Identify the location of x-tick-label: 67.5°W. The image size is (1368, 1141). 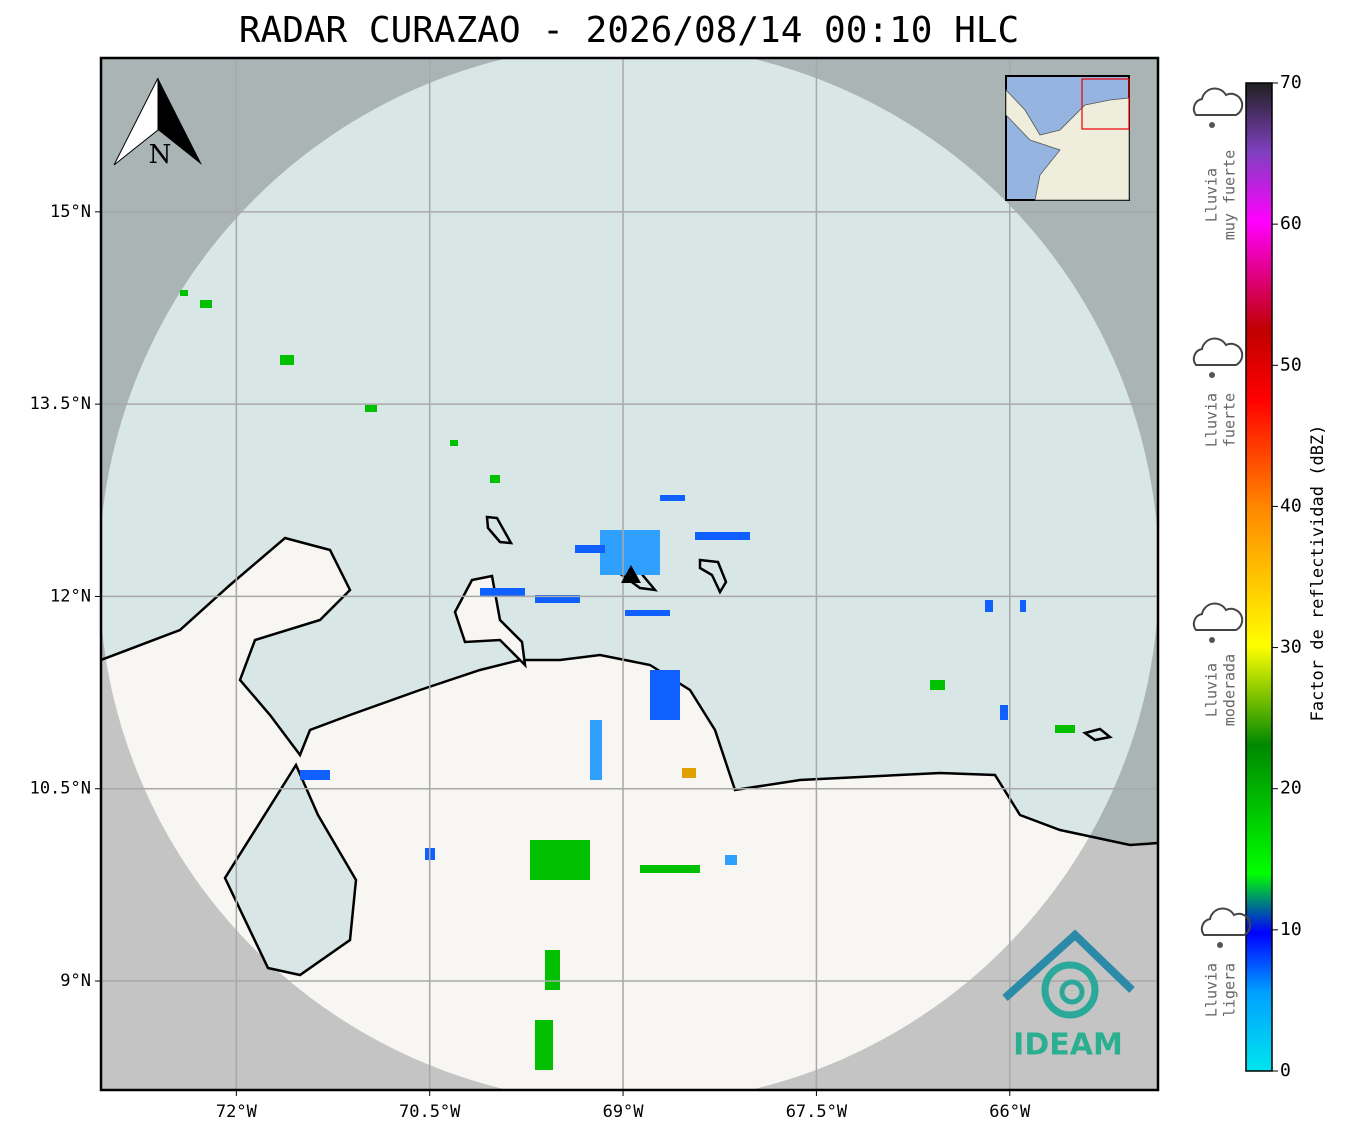
(817, 1112).